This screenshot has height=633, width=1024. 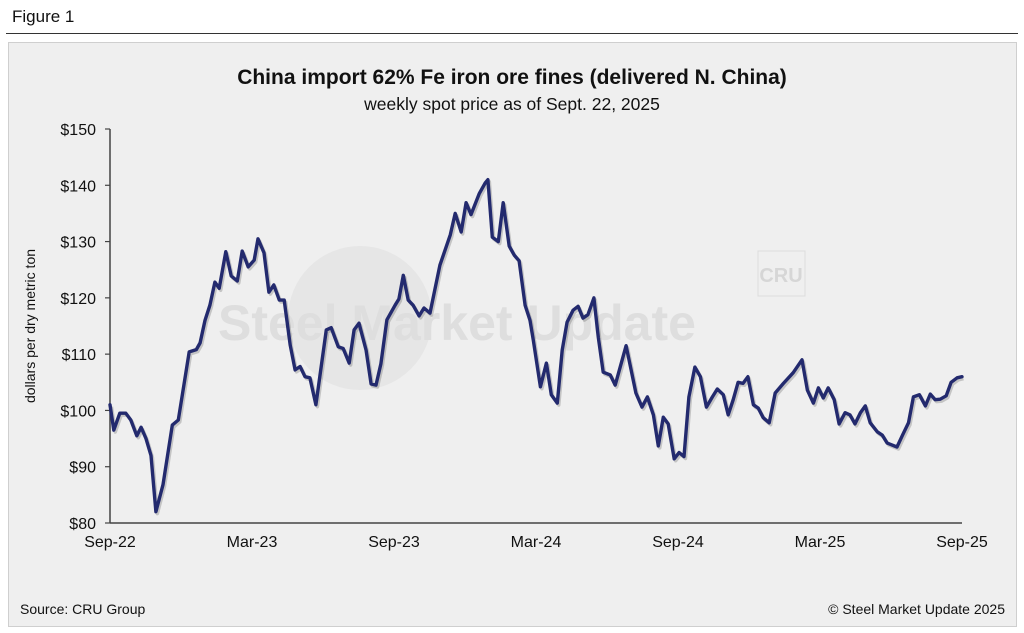 I want to click on x-tick-label: Mar-24, so click(x=536, y=542).